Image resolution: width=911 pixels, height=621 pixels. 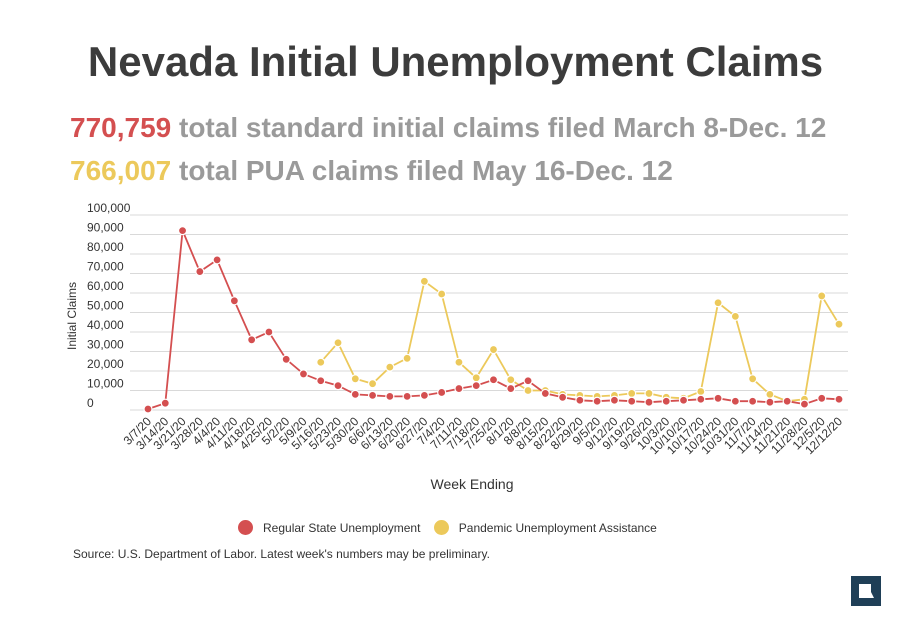 I want to click on legend-item-regular: Regular State Unemployment, so click(x=329, y=527).